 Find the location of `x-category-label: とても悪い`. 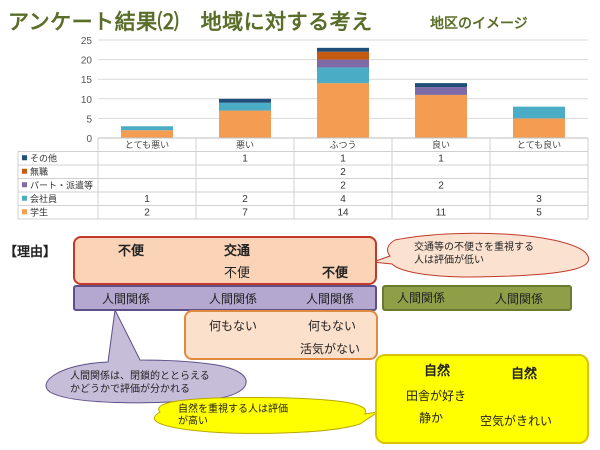

x-category-label: とても悪い is located at coordinates (147, 145).